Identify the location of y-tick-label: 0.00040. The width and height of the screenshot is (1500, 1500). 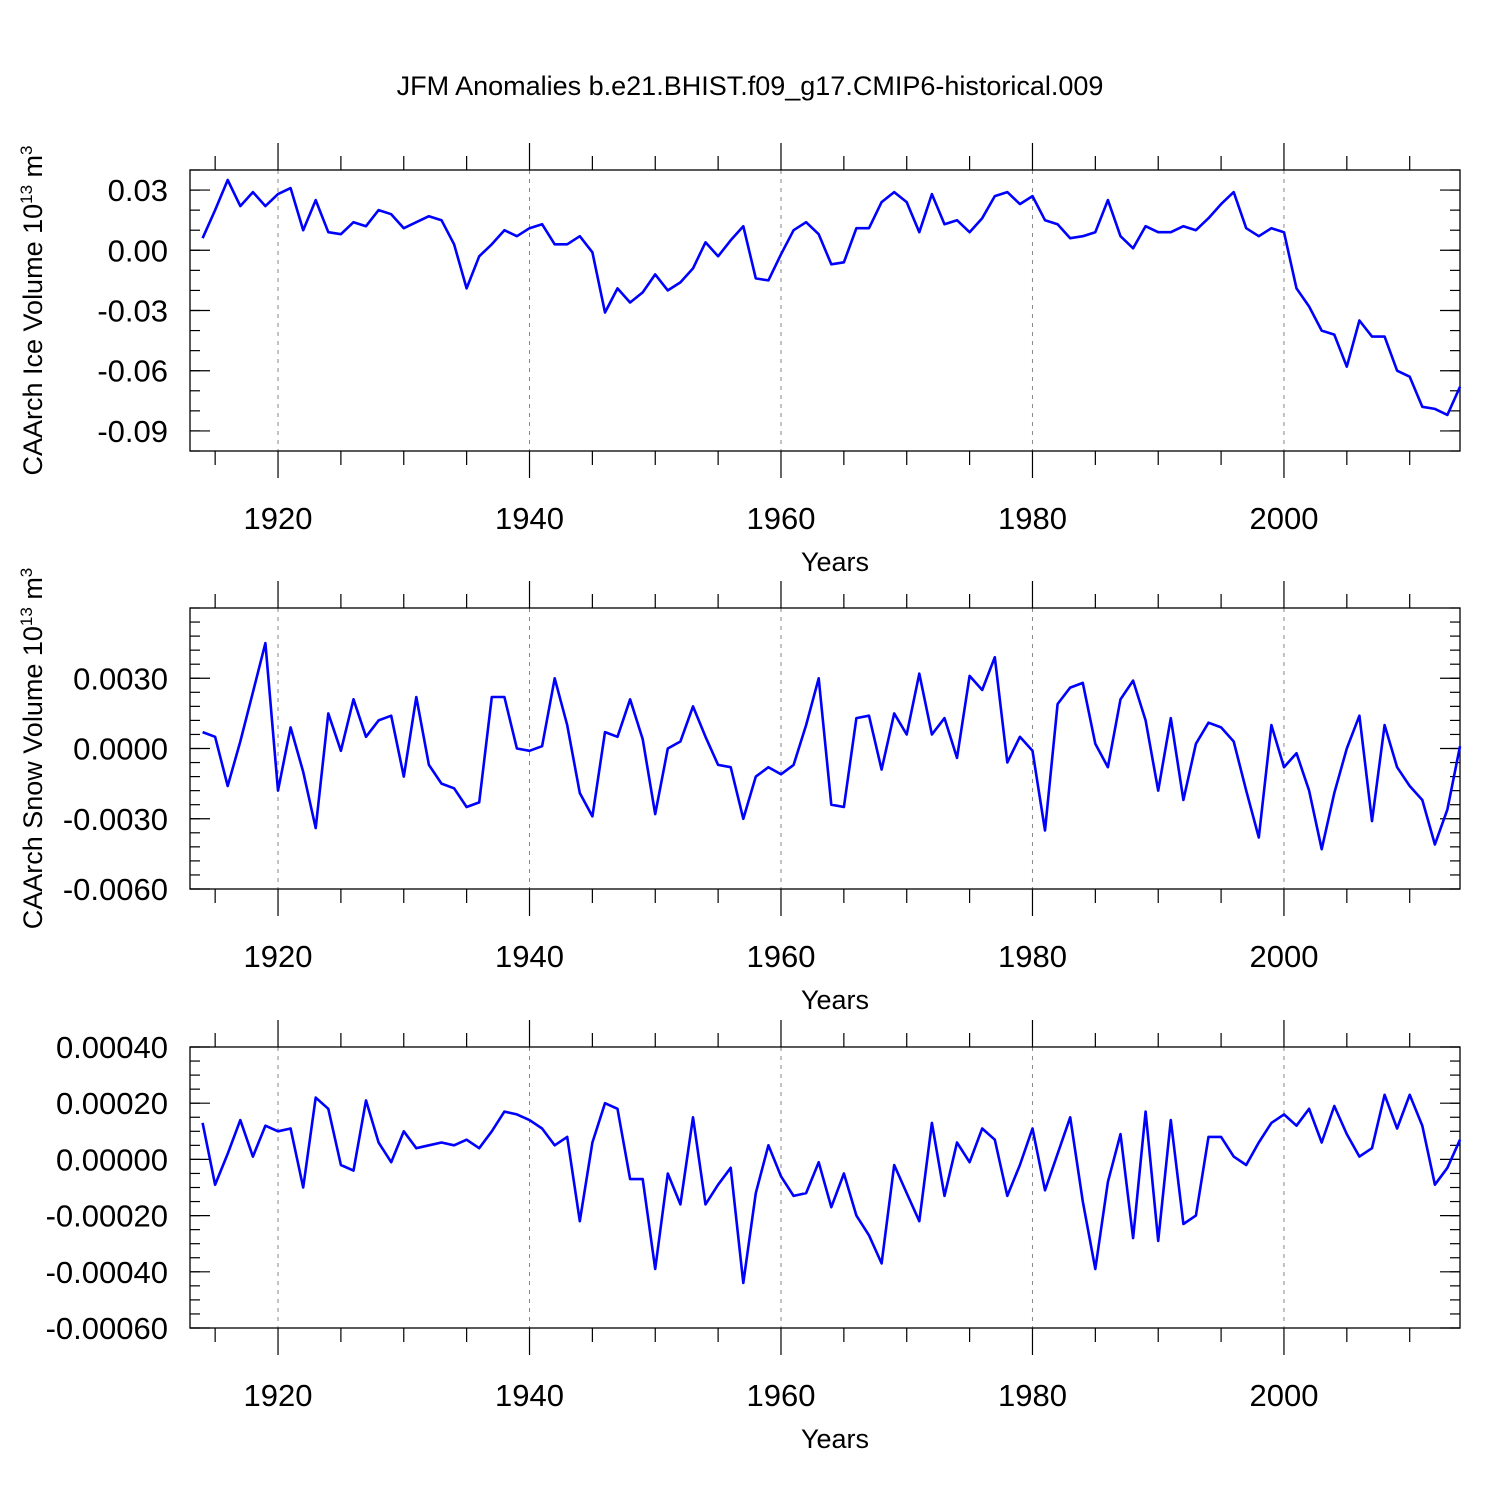
(112, 1047).